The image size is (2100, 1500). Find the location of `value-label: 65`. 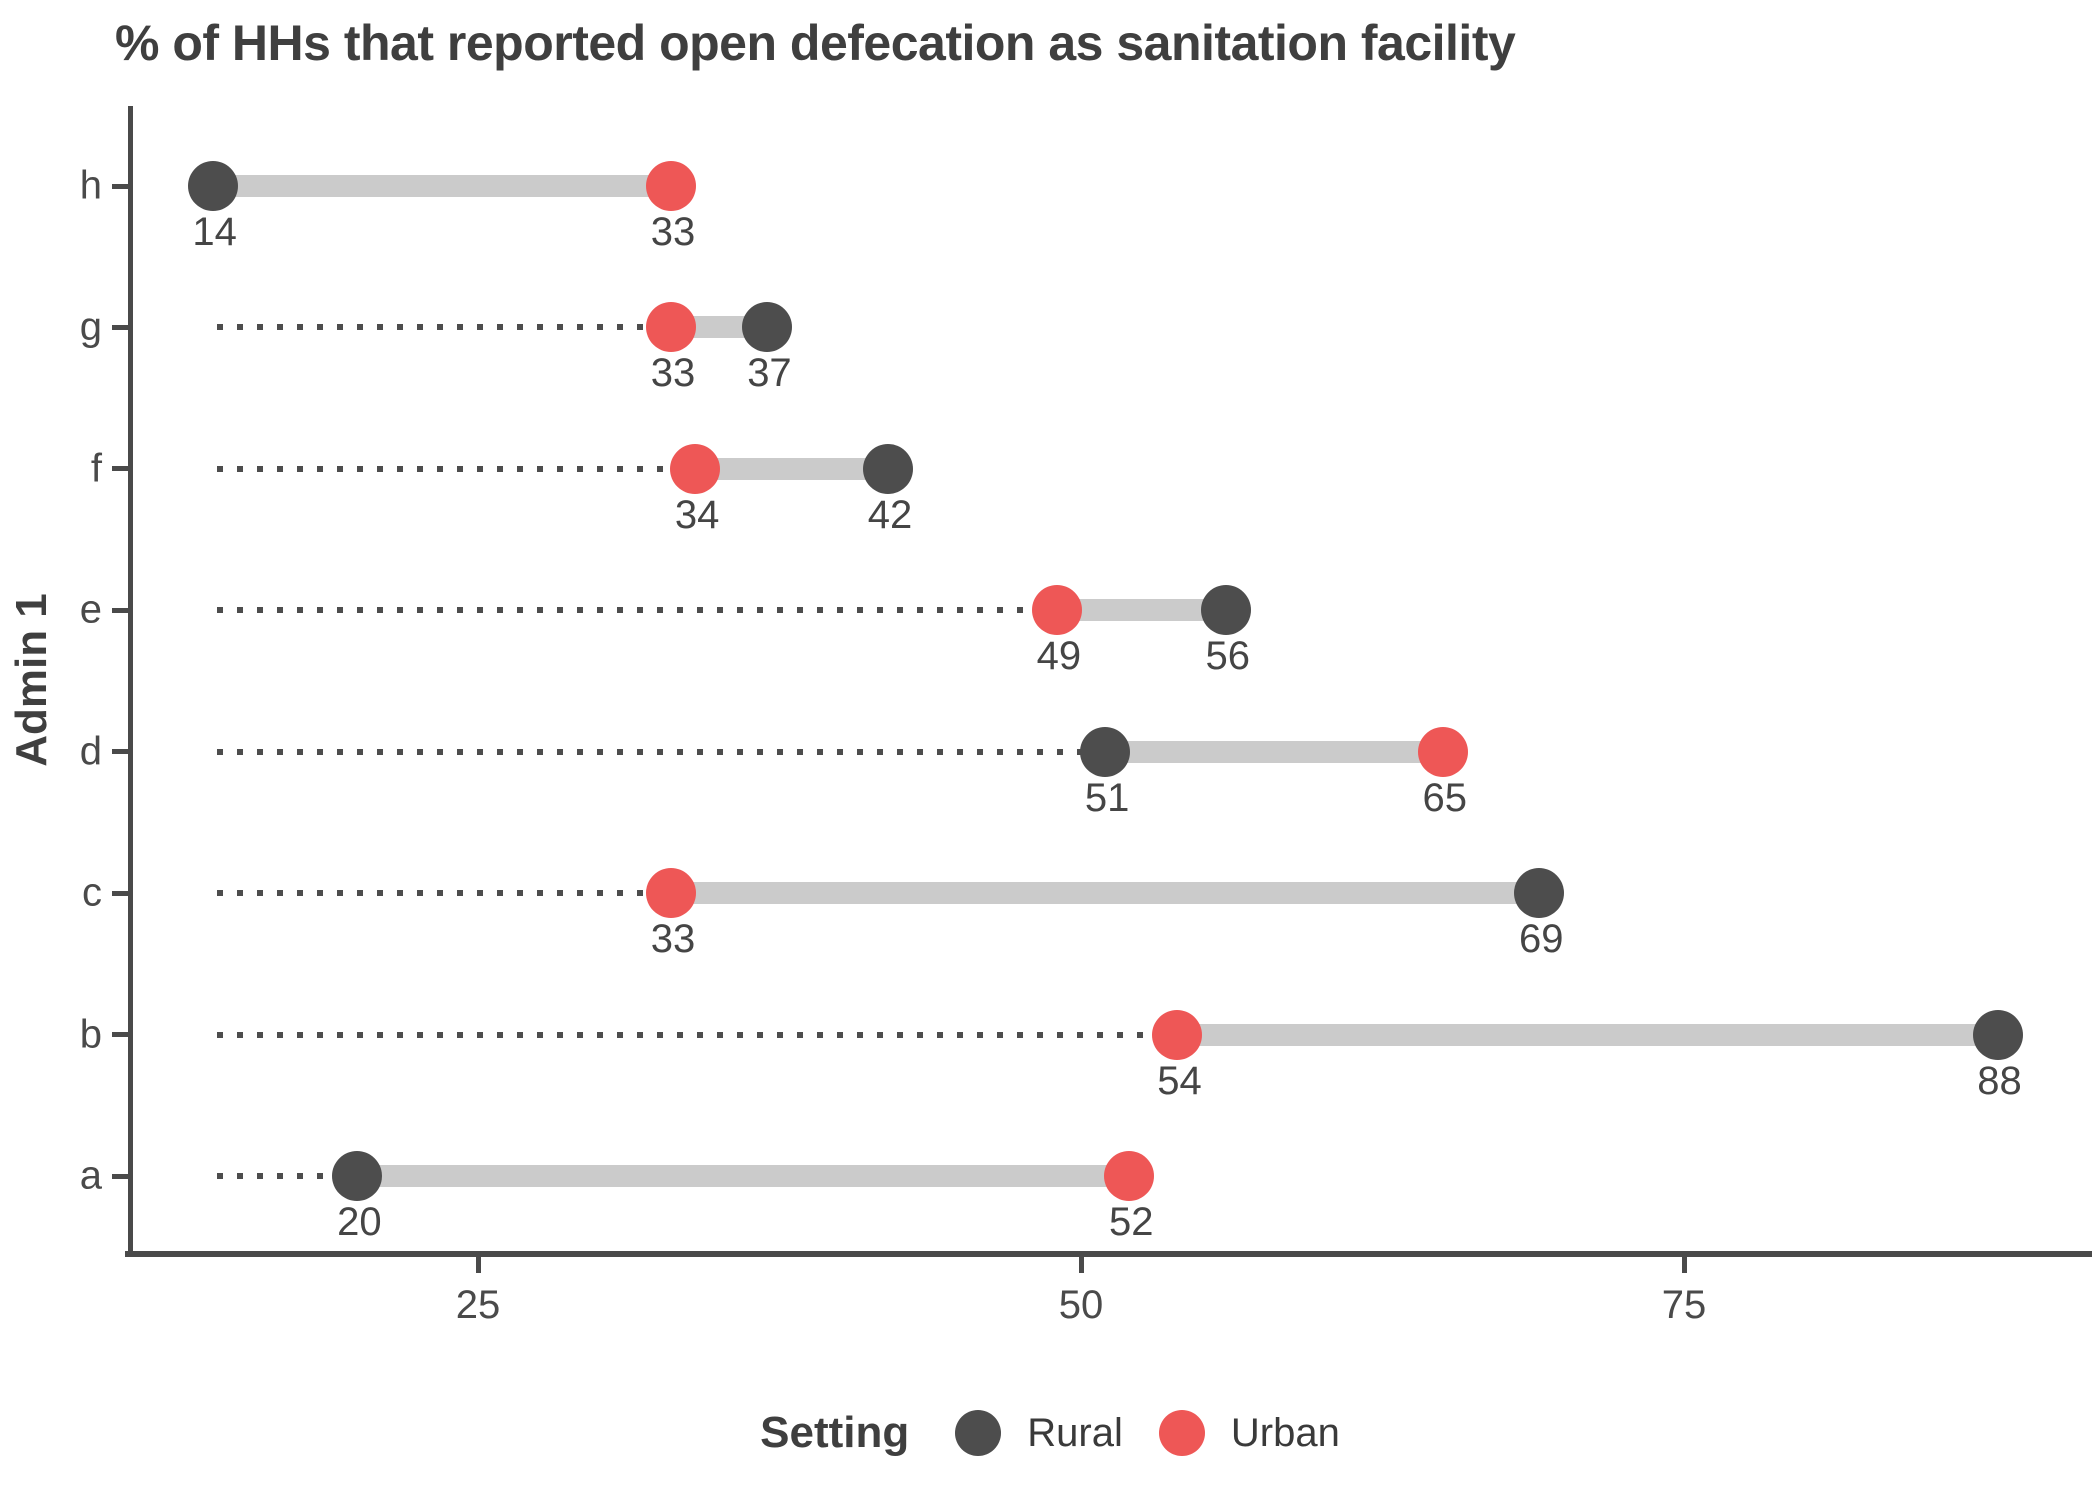

value-label: 65 is located at coordinates (1445, 797).